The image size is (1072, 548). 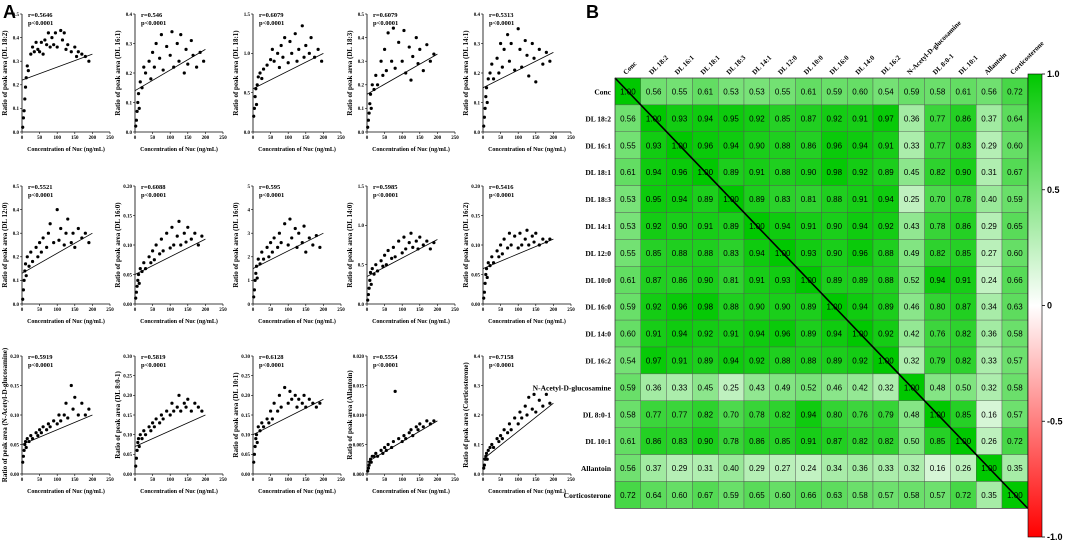 What do you see at coordinates (477, 15) in the screenshot?
I see `y-tick-label: 0.4` at bounding box center [477, 15].